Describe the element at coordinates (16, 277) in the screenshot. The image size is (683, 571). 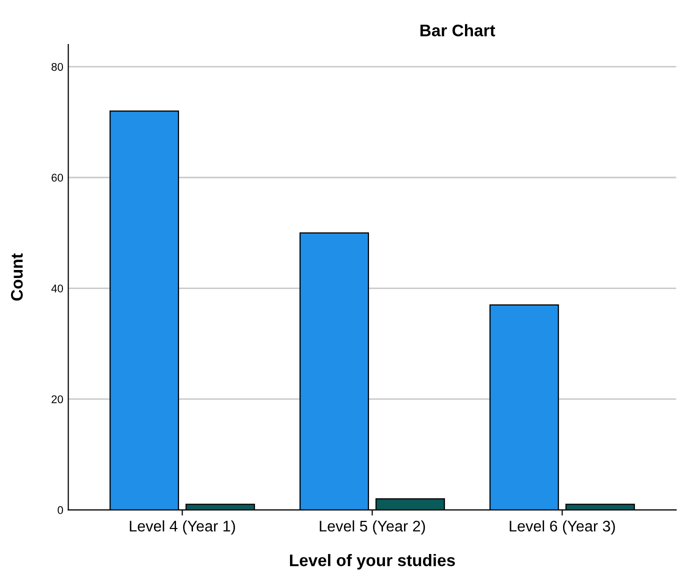
I see `y-axis-title: Count` at that location.